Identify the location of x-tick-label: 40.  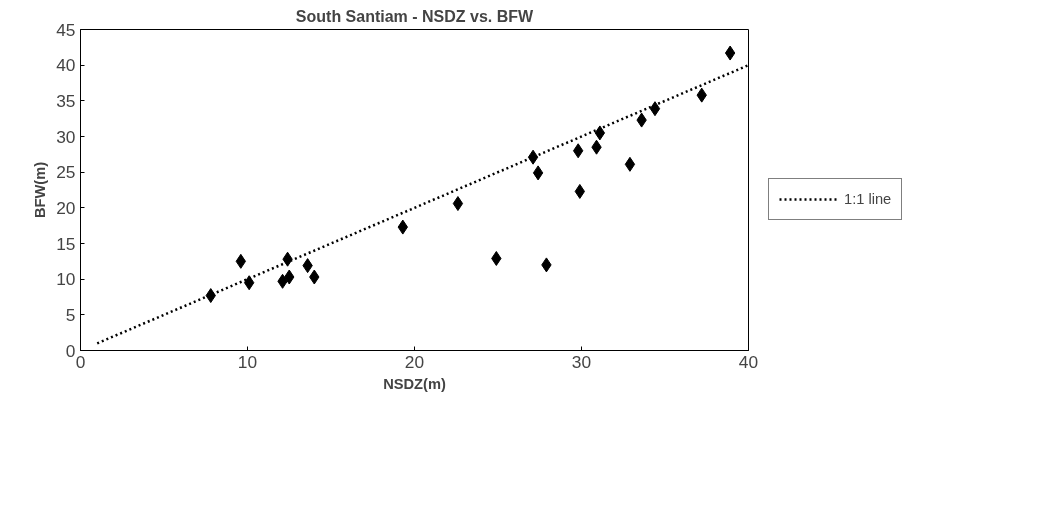
(748, 361).